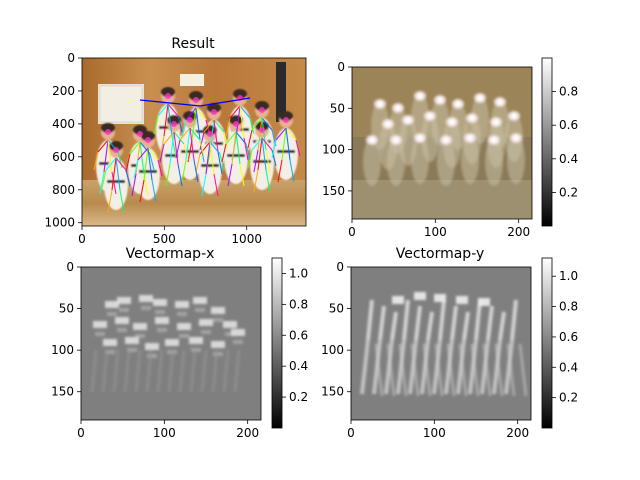 Image resolution: width=640 pixels, height=480 pixels. Describe the element at coordinates (333, 191) in the screenshot. I see `y-tick-label: 150` at that location.